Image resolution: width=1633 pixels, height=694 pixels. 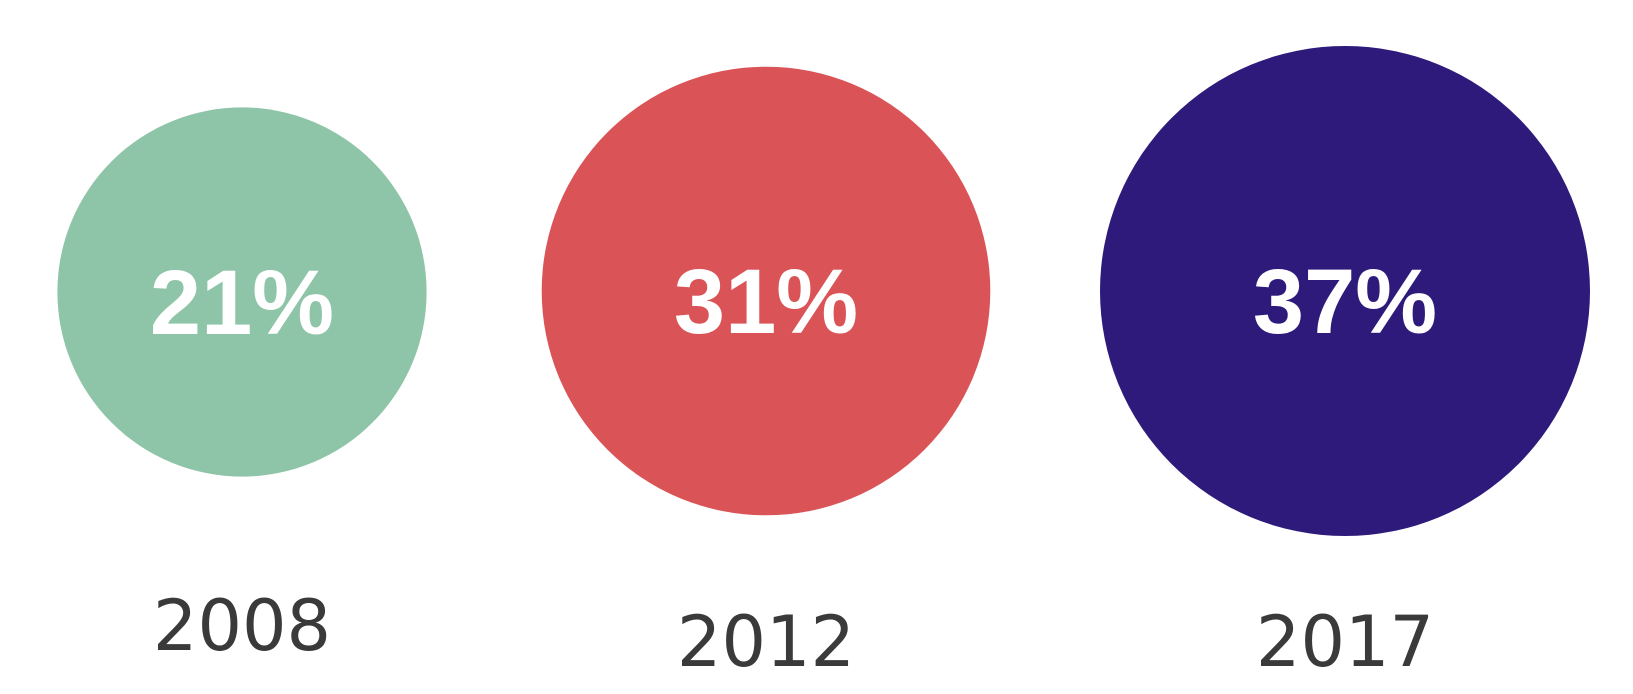 What do you see at coordinates (242, 303) in the screenshot?
I see `bubble-value-label-2008: 21%` at bounding box center [242, 303].